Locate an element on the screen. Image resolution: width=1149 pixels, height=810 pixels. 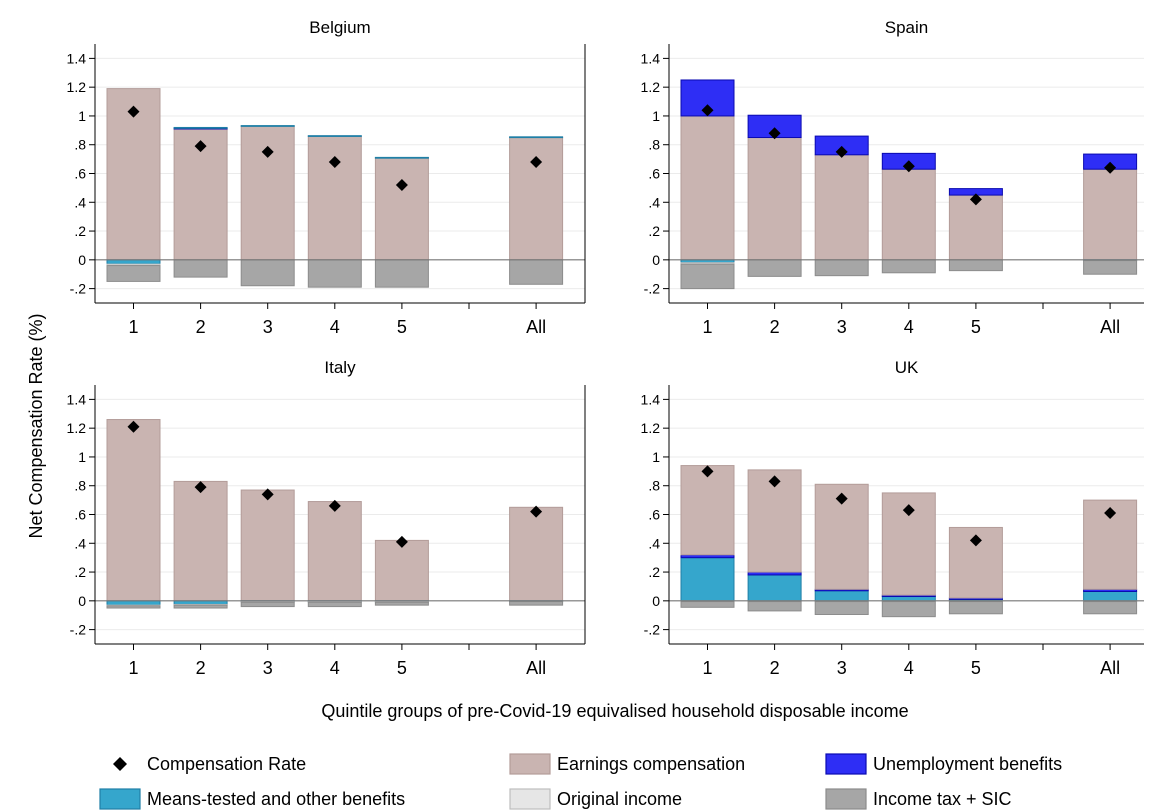
legend-label: Earnings compensation is located at coordinates (651, 764).